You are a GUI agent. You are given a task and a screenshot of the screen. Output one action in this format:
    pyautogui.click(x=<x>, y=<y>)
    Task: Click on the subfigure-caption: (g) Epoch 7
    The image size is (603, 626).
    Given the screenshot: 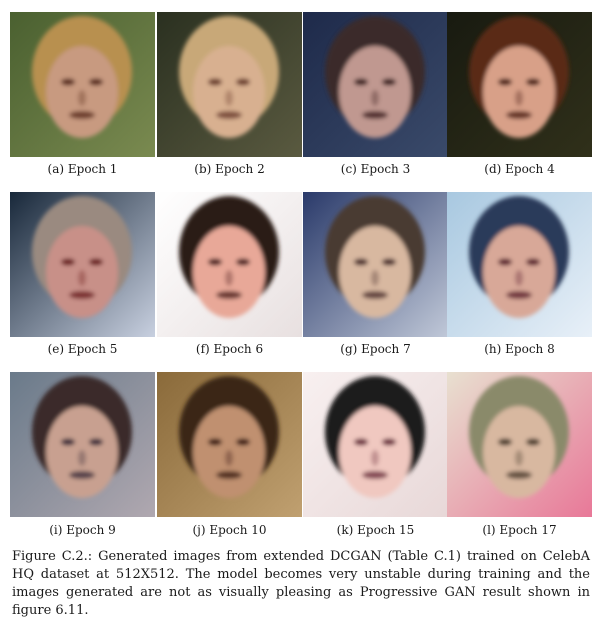 What is the action you would take?
    pyautogui.click(x=375, y=349)
    